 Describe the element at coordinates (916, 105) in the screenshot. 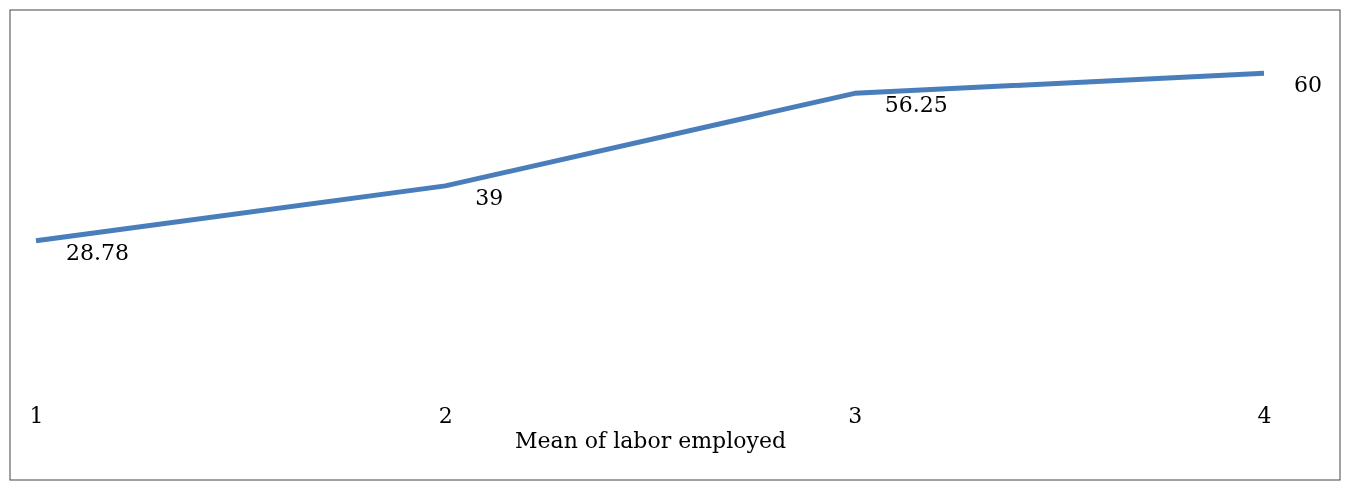

I see `data-label: 56.25` at that location.